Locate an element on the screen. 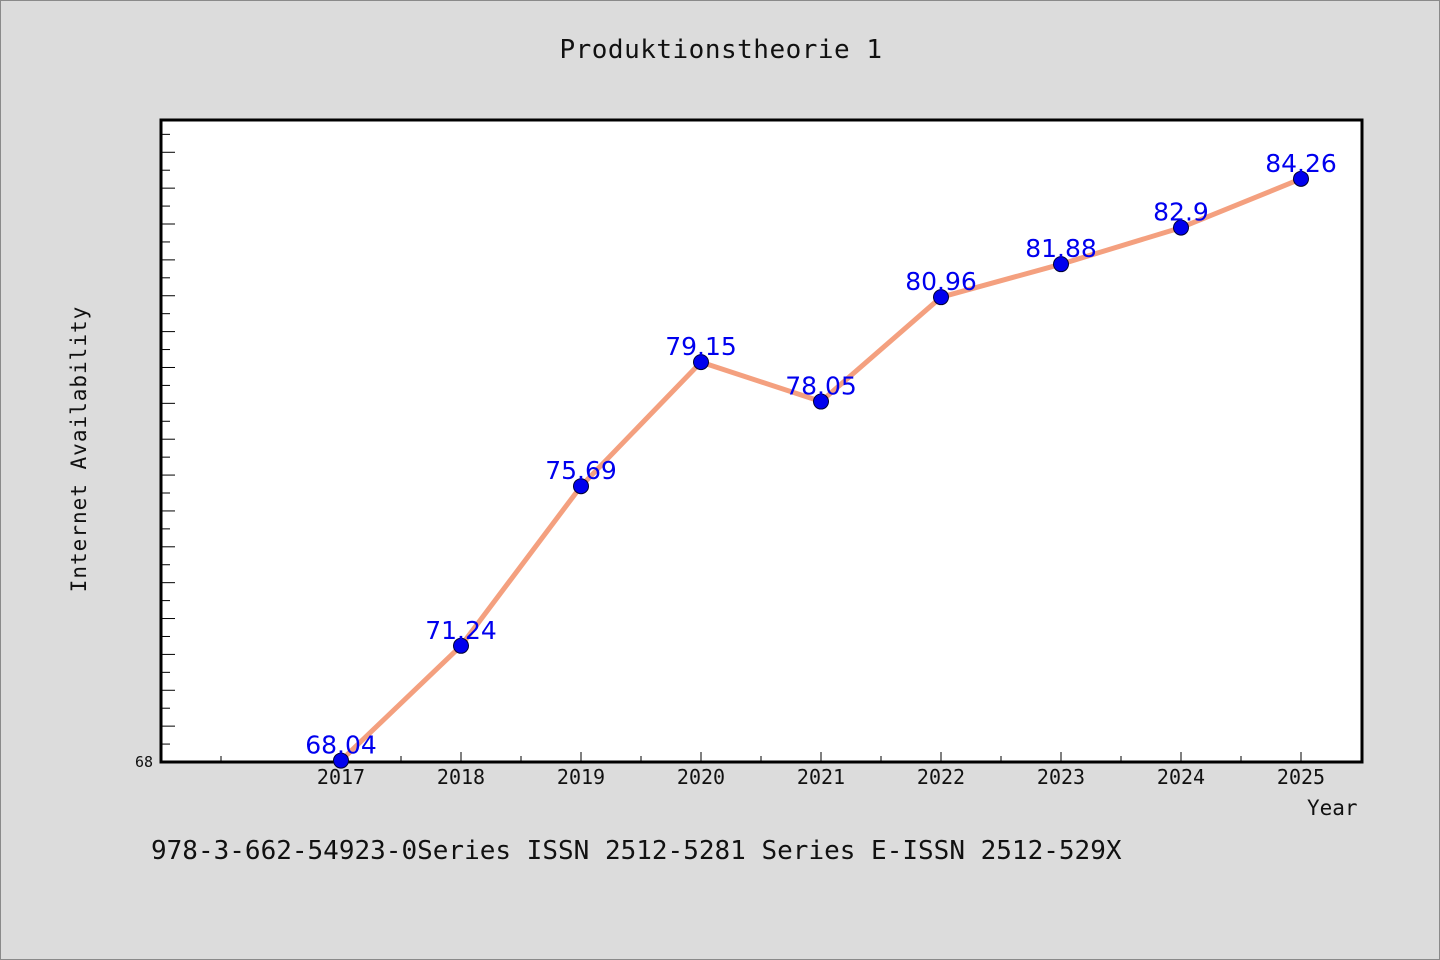 The height and width of the screenshot is (960, 1440). x-tick-label: 2025 is located at coordinates (1301, 777).